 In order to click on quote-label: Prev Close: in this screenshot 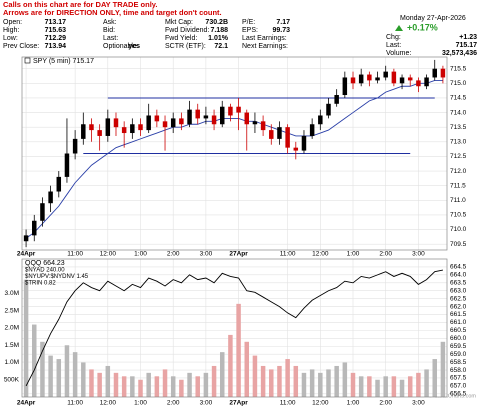, I will do `click(21, 46)`.